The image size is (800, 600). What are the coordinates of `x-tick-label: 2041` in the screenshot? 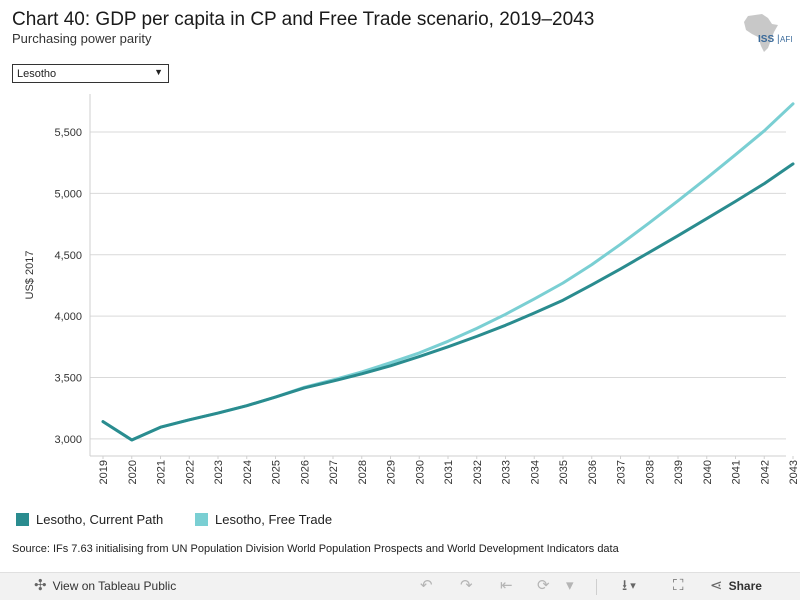 It's located at (737, 472).